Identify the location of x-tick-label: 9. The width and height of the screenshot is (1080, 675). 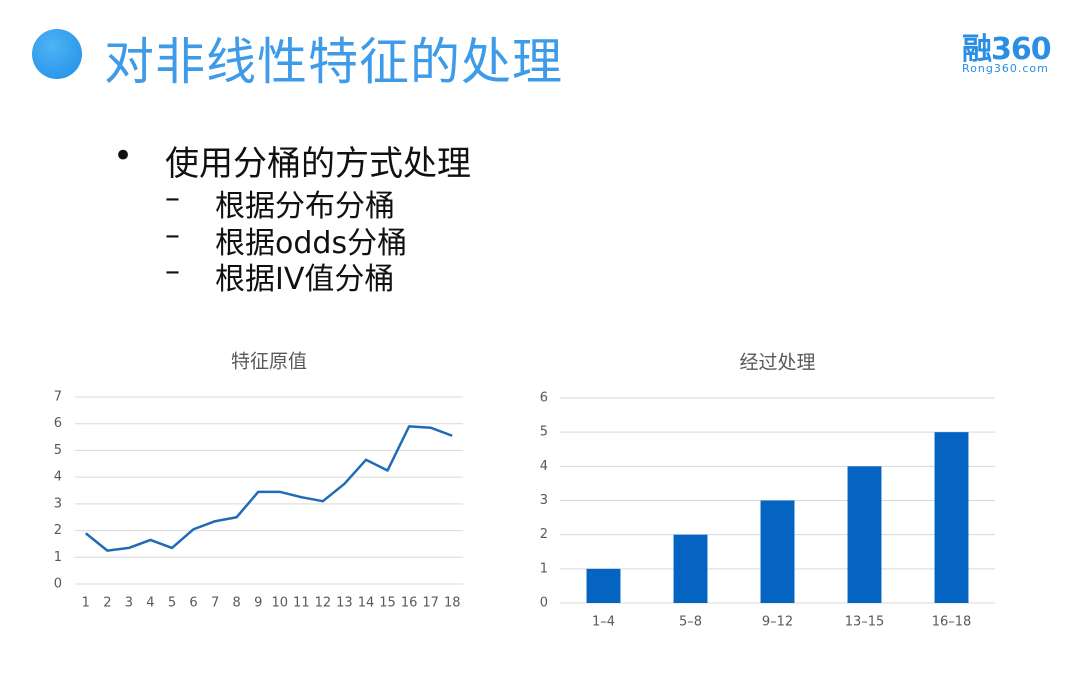
(258, 603).